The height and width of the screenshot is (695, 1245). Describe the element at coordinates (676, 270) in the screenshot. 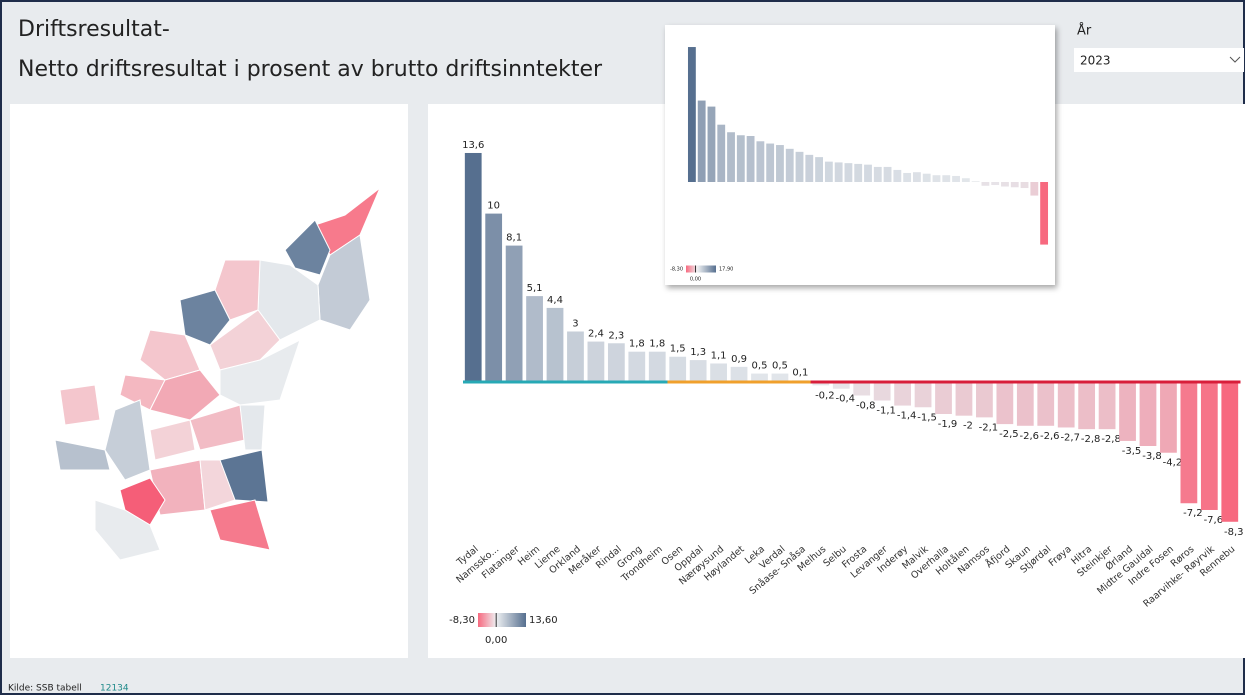

I see `legend-min: -8,30` at that location.